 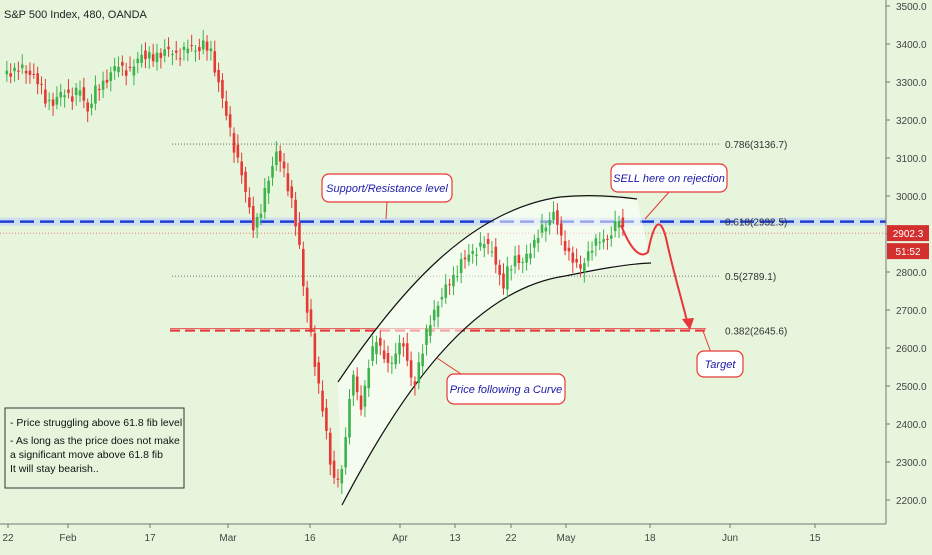 What do you see at coordinates (911, 7) in the screenshot?
I see `price-tick-label: 3500.0` at bounding box center [911, 7].